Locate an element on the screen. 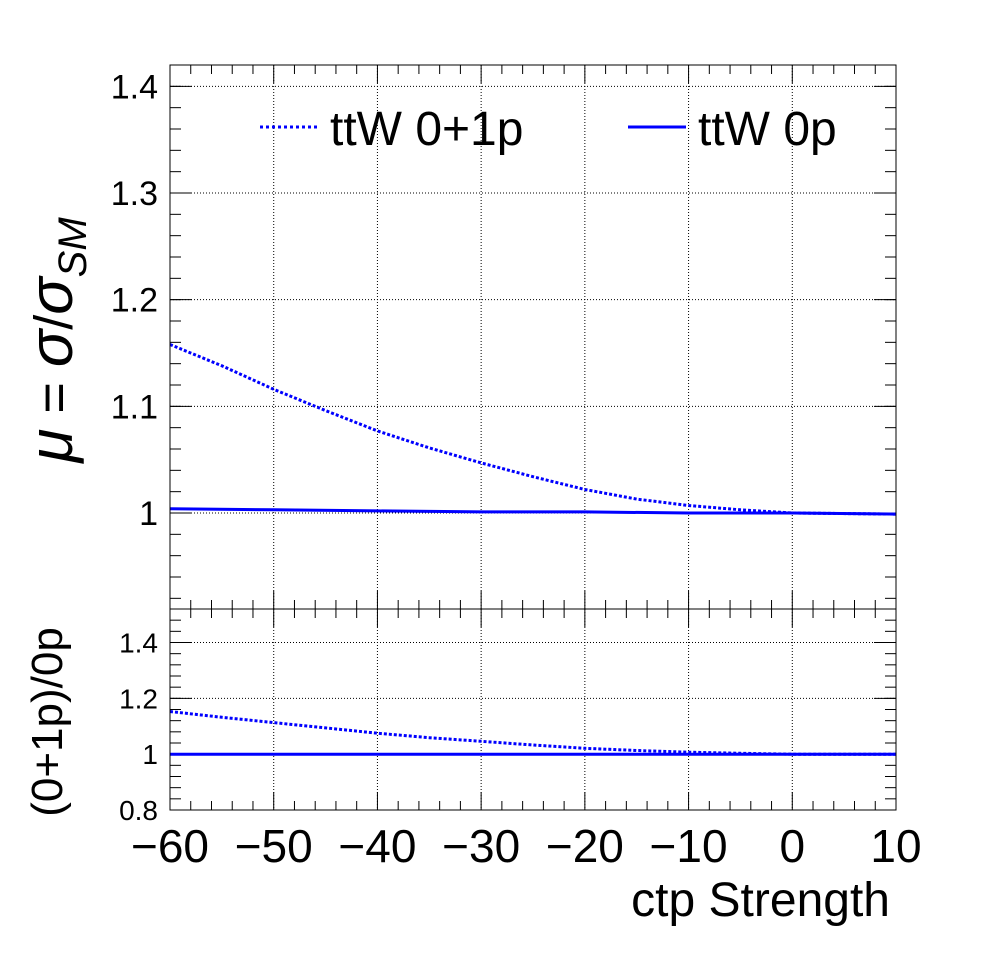  top-y-tick-label: 1.2 is located at coordinates (134, 301).